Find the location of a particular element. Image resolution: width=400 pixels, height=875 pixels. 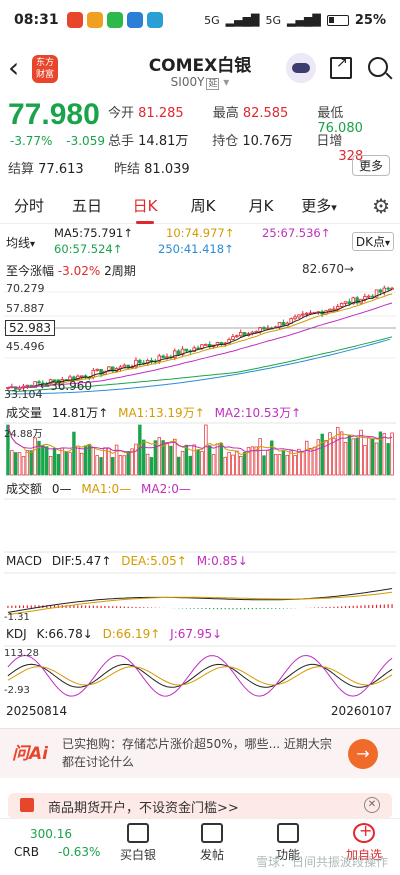

low-cell: 最低 76.080 is located at coordinates (354, 119).